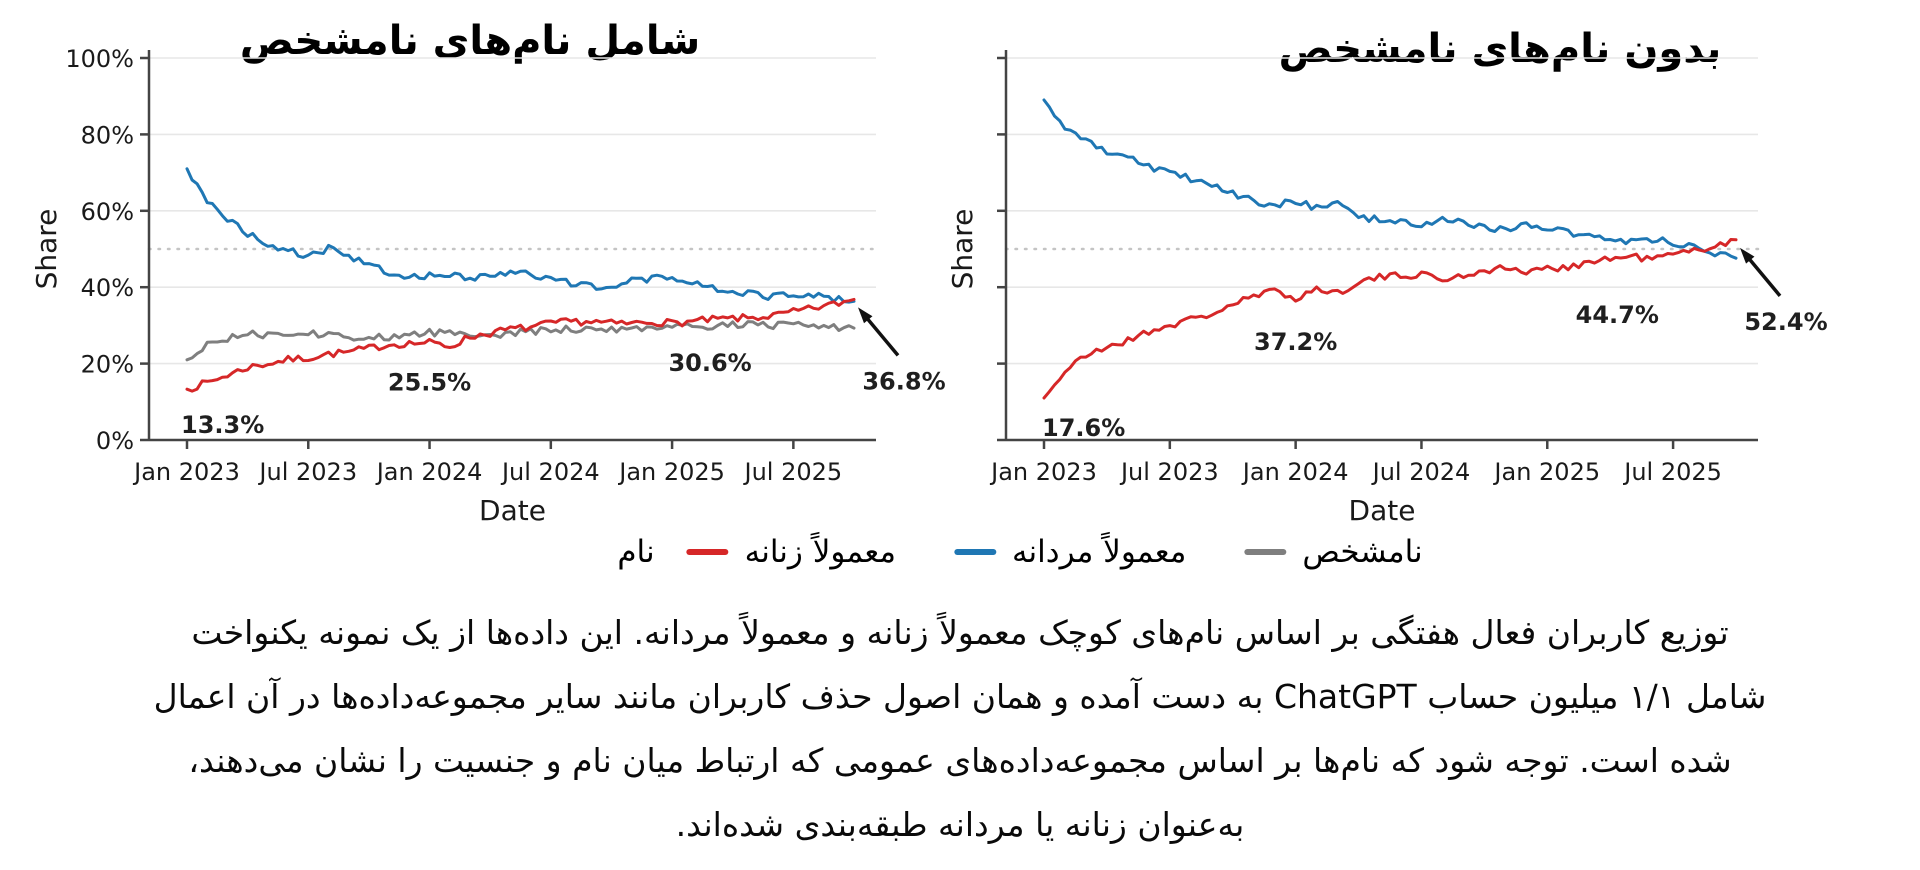 The image size is (1920, 870). Describe the element at coordinates (974, 552) in the screenshot. I see `male-line-swatch` at that location.